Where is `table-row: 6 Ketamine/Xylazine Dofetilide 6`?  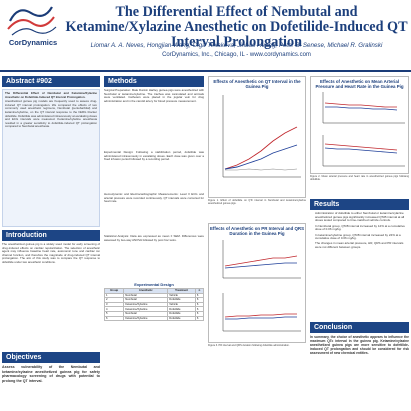 table-row: 6 Ketamine/Xylazine Dofetilide 6 is located at coordinates (154, 318).